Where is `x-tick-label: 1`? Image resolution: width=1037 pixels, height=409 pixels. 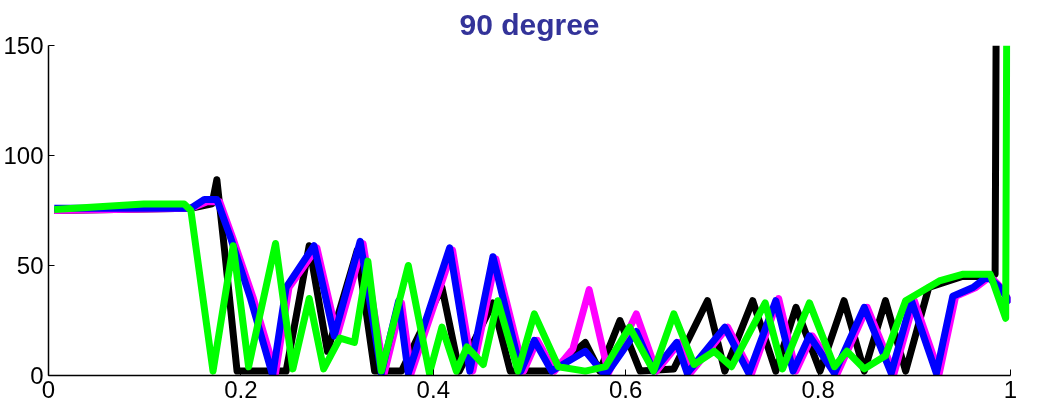
x-tick-label: 1 is located at coordinates (1010, 389).